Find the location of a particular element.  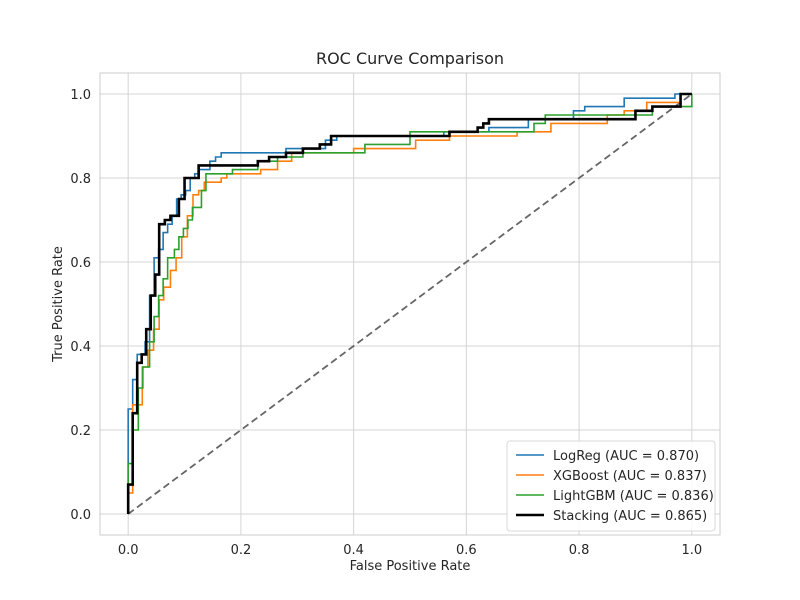

legend-box is located at coordinates (611, 486).